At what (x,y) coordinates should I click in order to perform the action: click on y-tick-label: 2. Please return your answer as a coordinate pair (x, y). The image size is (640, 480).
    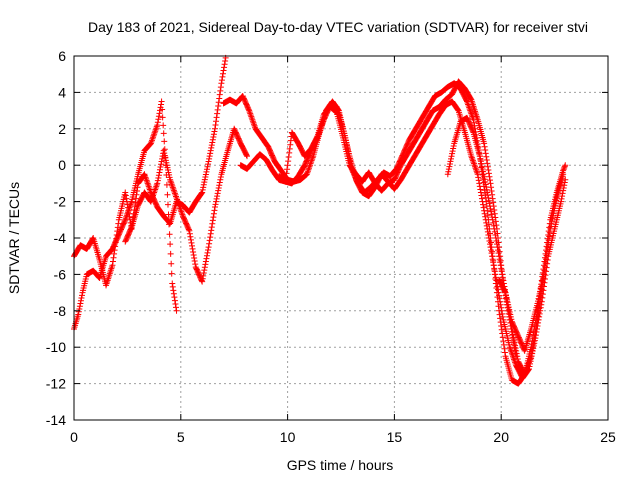
    Looking at the image, I should click on (62, 129).